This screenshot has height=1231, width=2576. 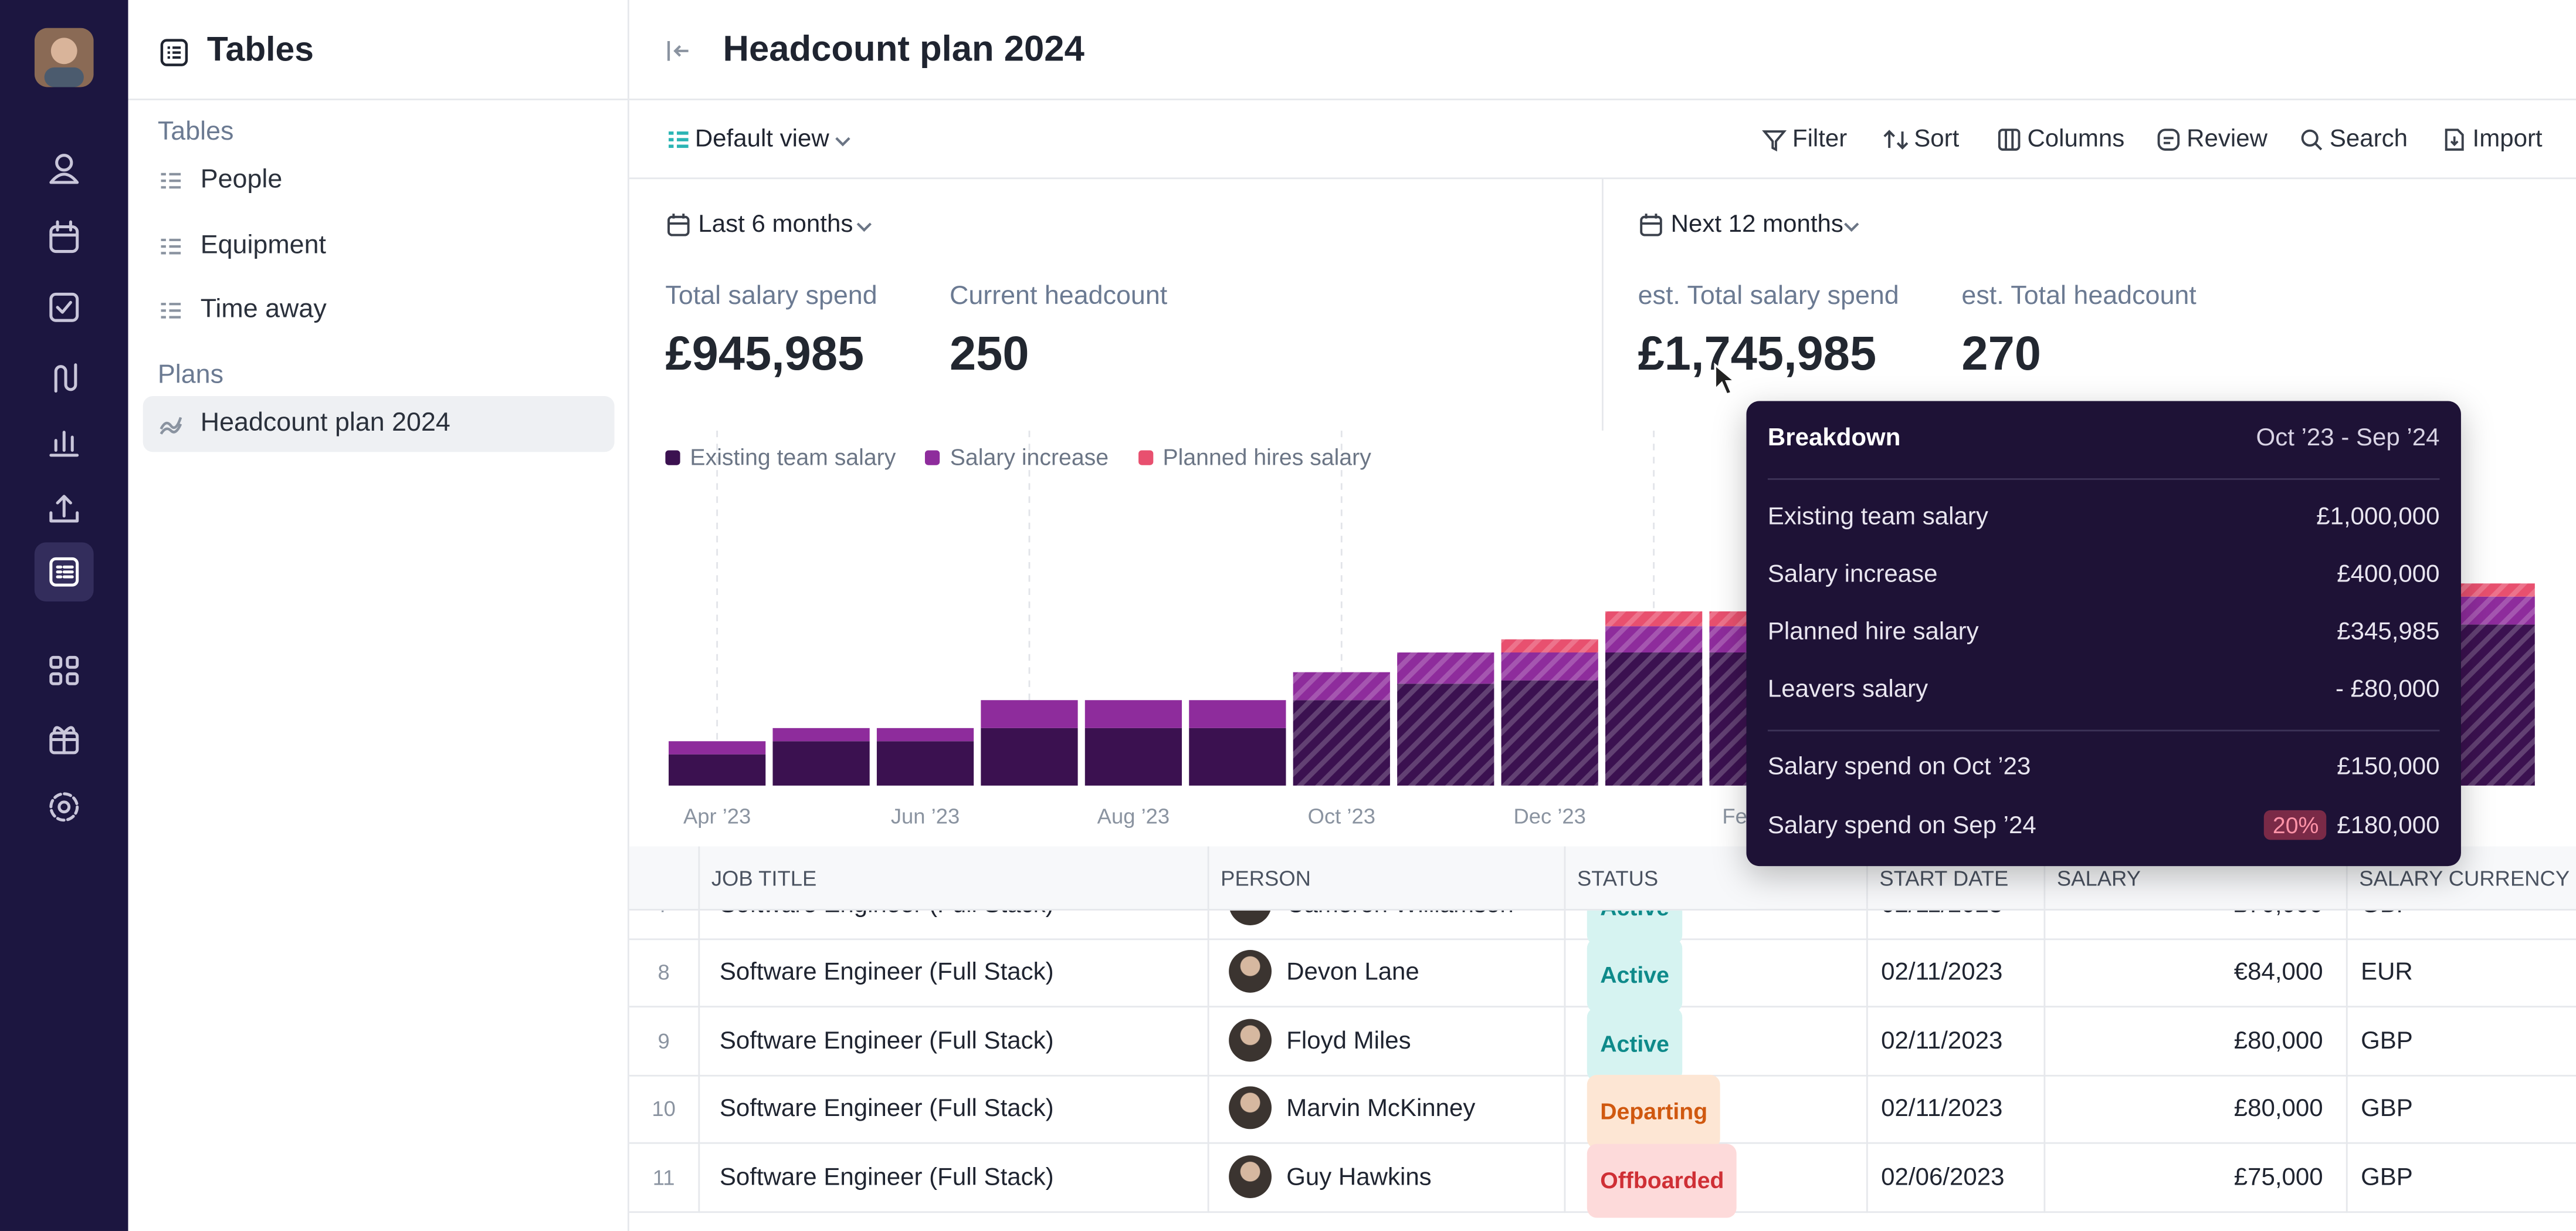 What do you see at coordinates (2104, 517) in the screenshot?
I see `tooltip-row: Existing team salary £1,000,000` at bounding box center [2104, 517].